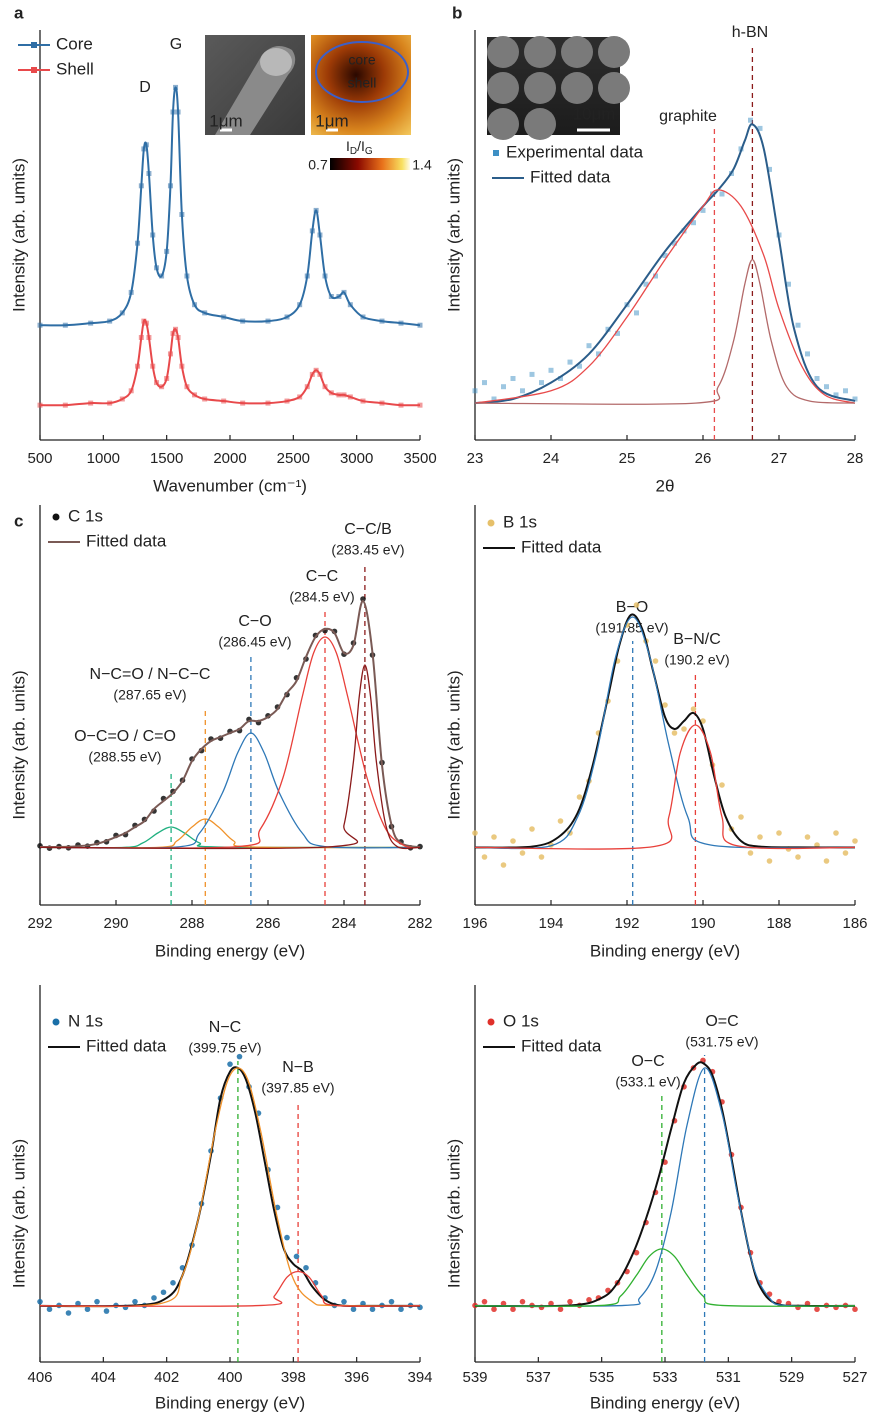 The width and height of the screenshot is (871, 1416). I want to click on x-tick-label: 25, so click(627, 458).